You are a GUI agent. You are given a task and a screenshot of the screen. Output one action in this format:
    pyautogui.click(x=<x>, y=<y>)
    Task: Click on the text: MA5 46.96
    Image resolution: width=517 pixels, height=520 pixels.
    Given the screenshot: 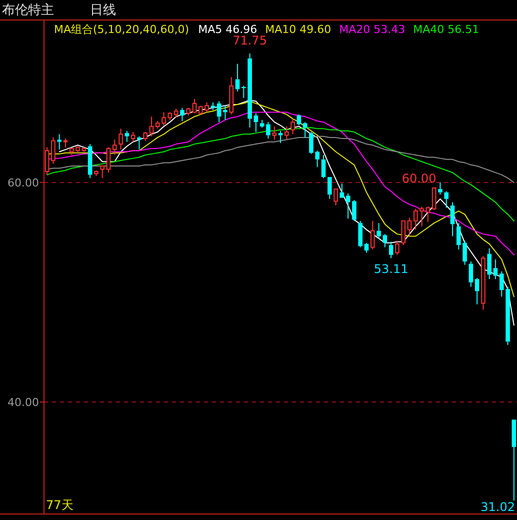 What is the action you would take?
    pyautogui.click(x=228, y=29)
    